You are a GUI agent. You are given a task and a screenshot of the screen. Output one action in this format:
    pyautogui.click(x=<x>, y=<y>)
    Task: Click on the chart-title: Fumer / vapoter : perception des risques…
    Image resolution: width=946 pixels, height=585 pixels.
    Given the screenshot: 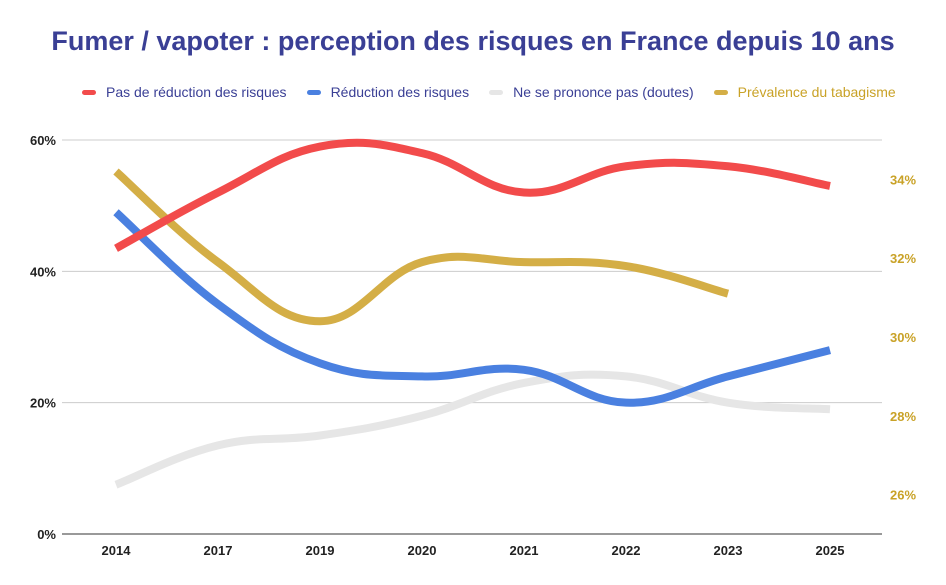 What is the action you would take?
    pyautogui.click(x=473, y=41)
    